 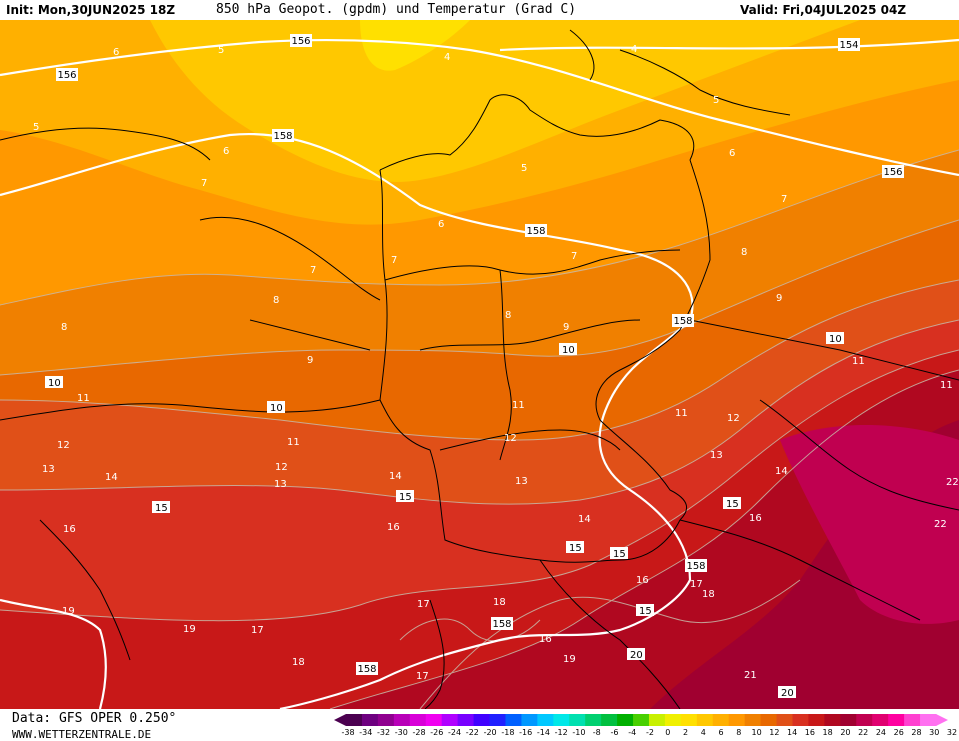 I want to click on scale-tick-label: 8, so click(x=739, y=732).